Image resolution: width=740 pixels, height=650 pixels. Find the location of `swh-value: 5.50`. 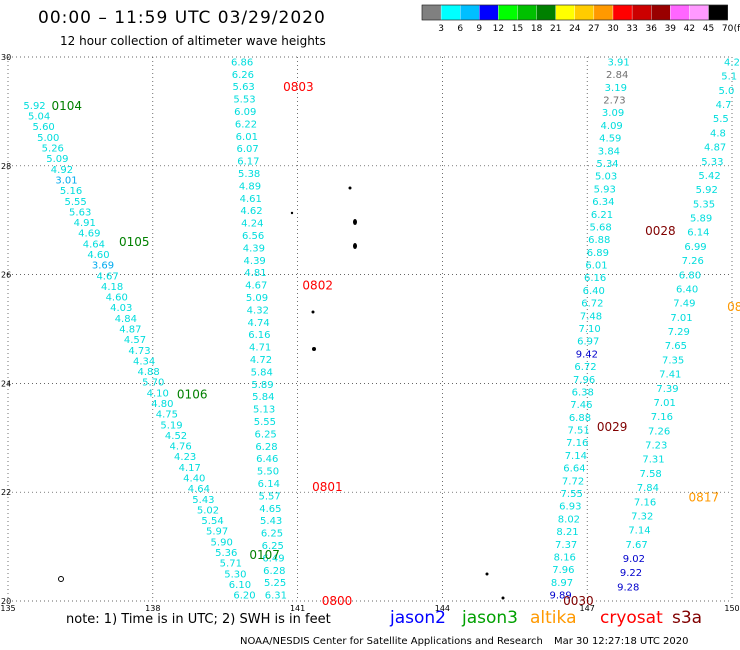

swh-value: 5.50 is located at coordinates (268, 472).